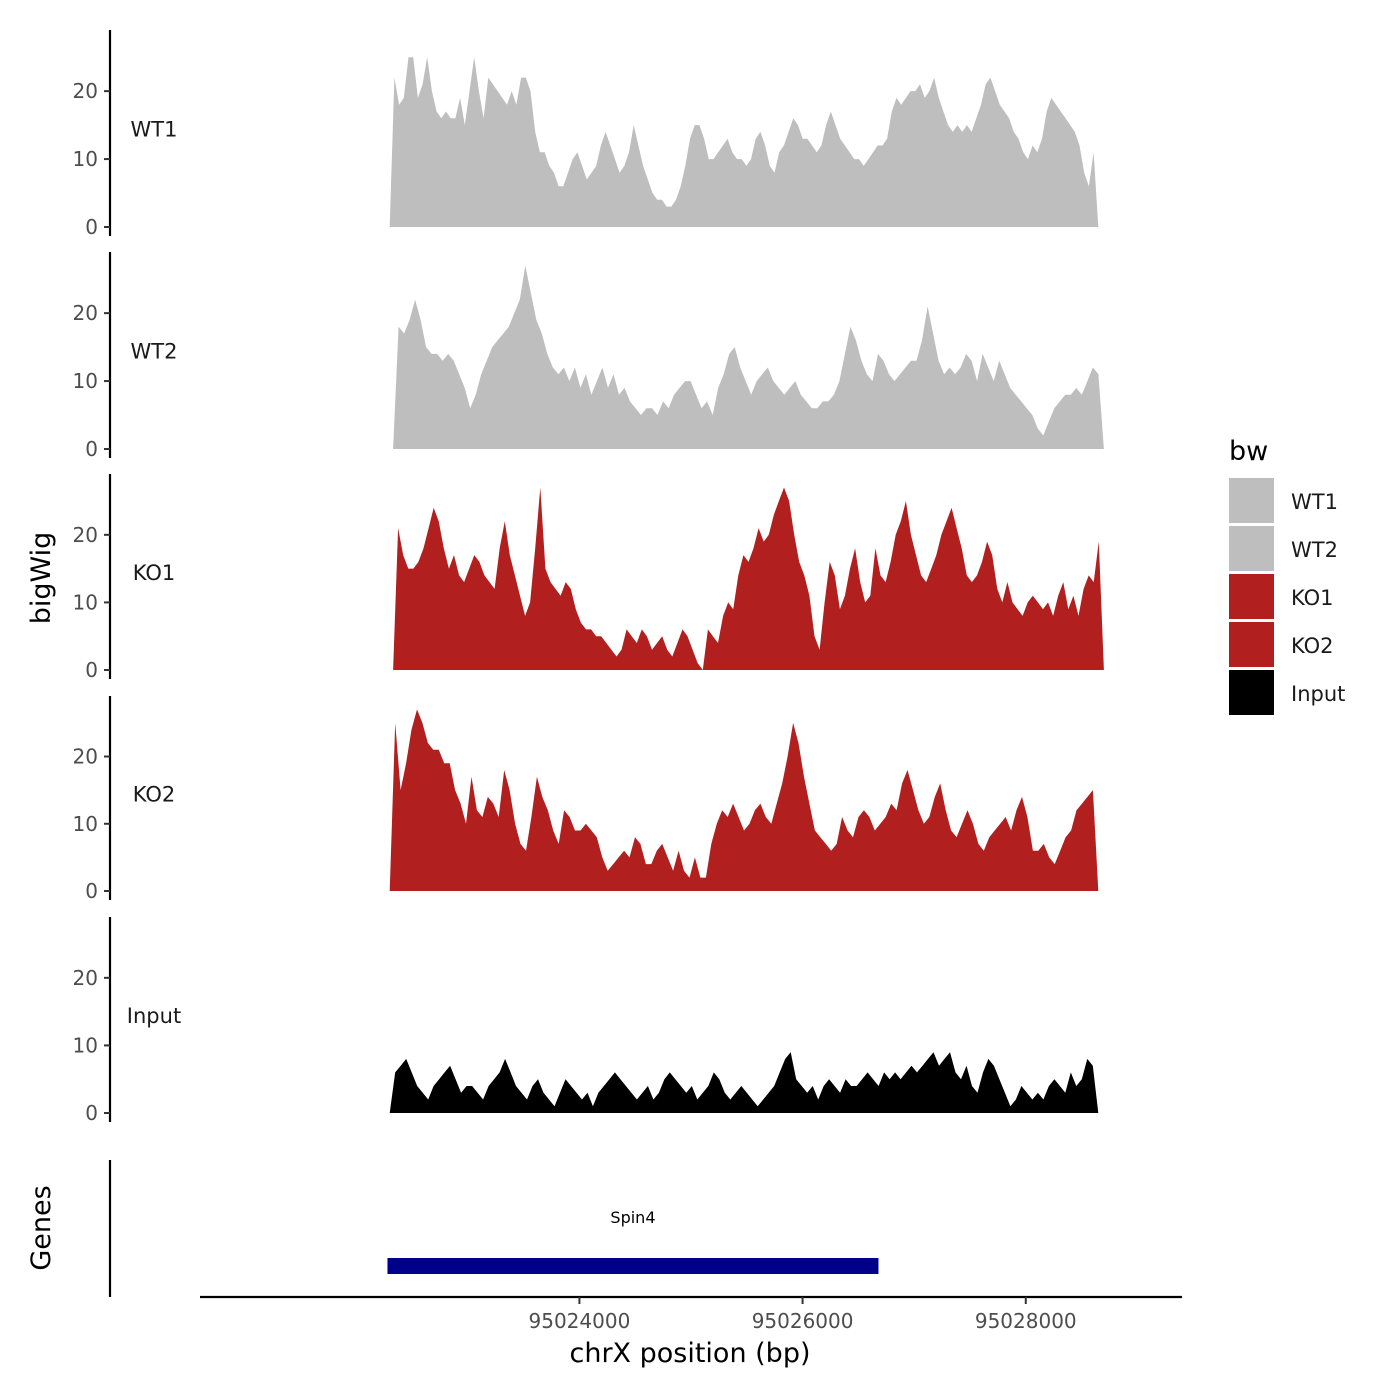 Image resolution: width=1400 pixels, height=1400 pixels. What do you see at coordinates (744, 1082) in the screenshot?
I see `coverage-area-input` at bounding box center [744, 1082].